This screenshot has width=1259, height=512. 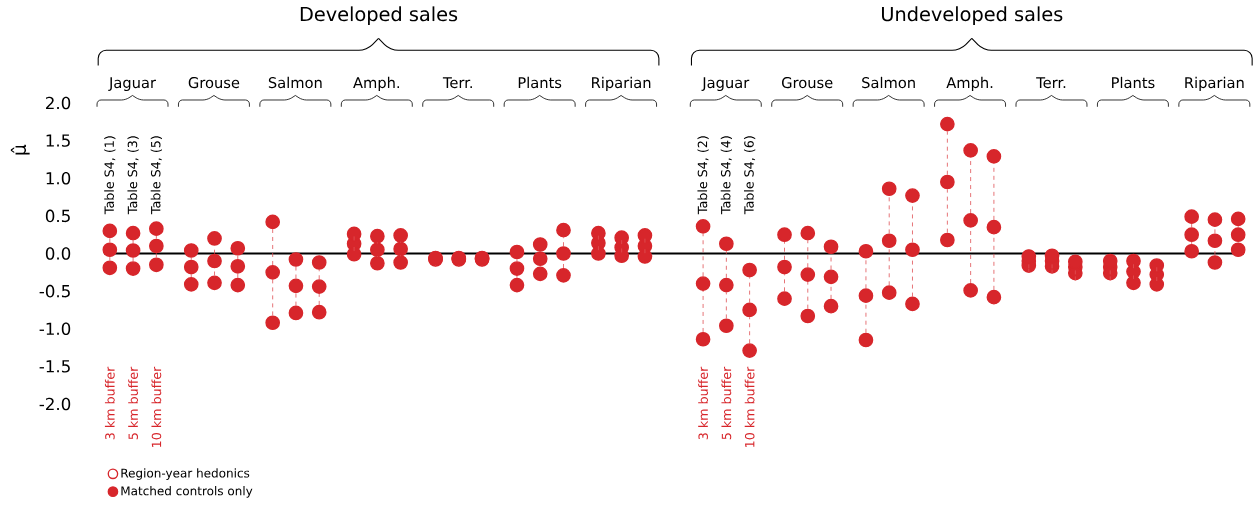 I want to click on y-tick-label: -0.5, so click(x=54, y=291).